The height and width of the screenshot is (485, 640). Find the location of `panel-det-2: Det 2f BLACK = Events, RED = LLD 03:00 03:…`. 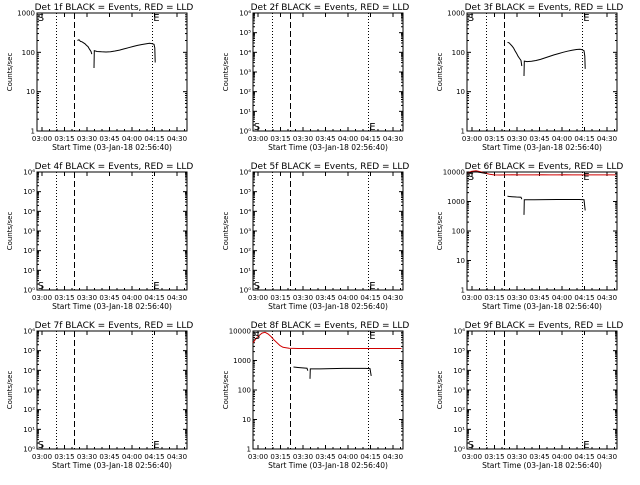

panel-det-2: Det 2f BLACK = Events, RED = LLD 03:00 03:… is located at coordinates (315, 77).